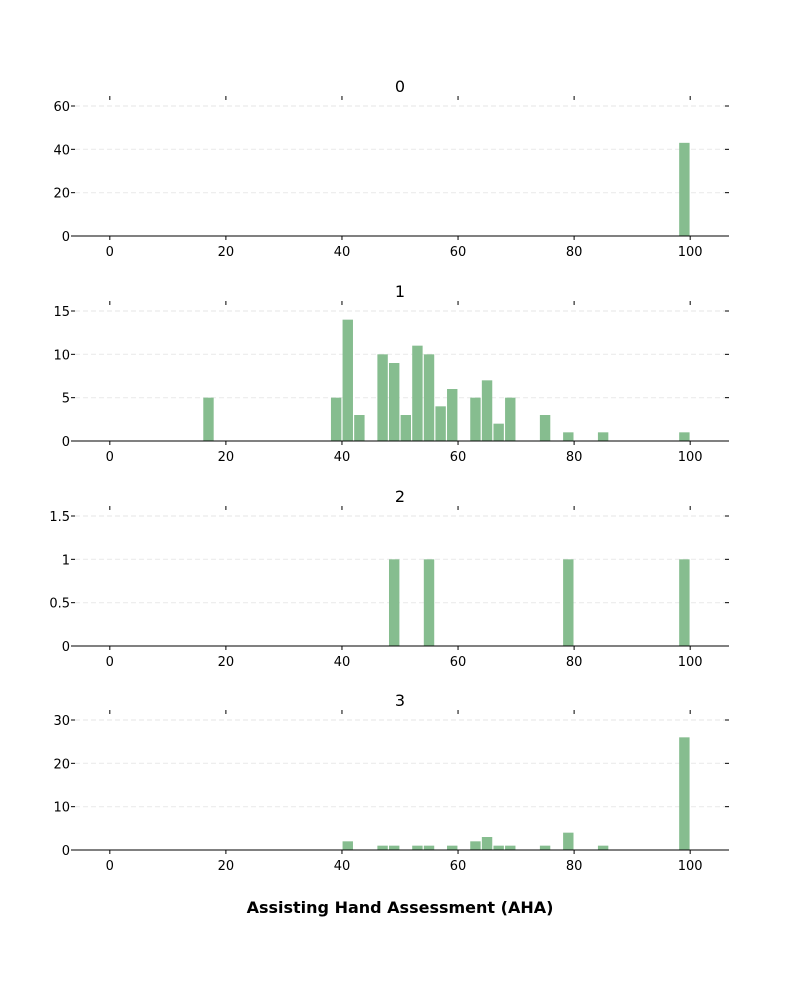  Describe the element at coordinates (61, 312) in the screenshot. I see `y-tick-label: 15` at that location.